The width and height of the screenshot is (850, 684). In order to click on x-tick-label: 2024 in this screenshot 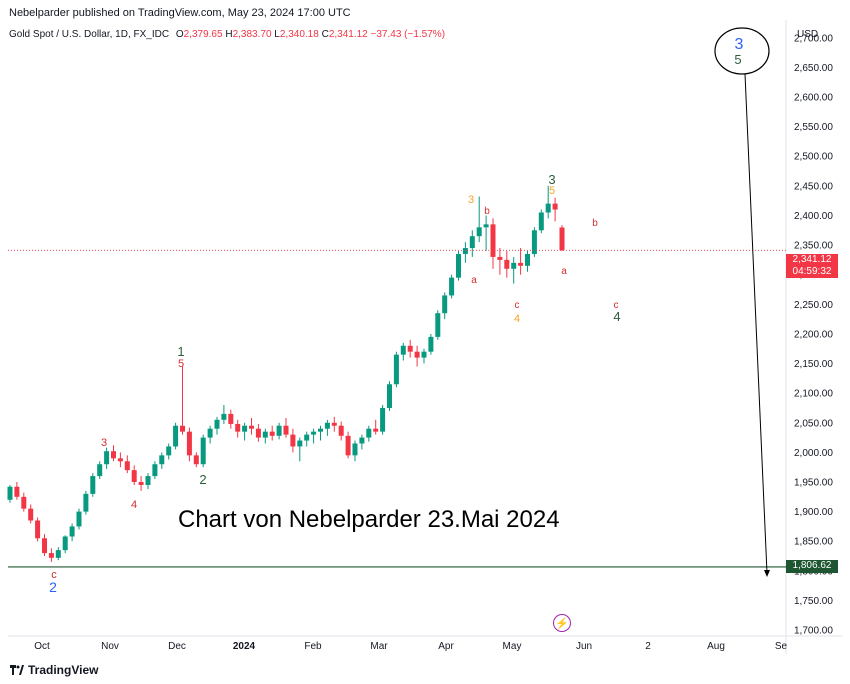, I will do `click(244, 646)`.